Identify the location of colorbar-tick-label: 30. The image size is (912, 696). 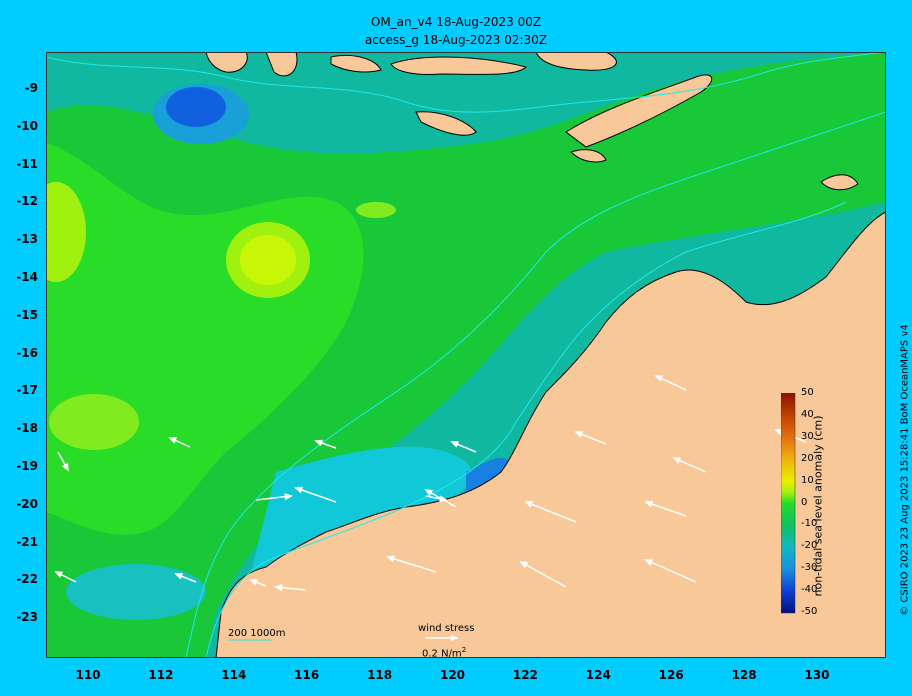
(807, 436).